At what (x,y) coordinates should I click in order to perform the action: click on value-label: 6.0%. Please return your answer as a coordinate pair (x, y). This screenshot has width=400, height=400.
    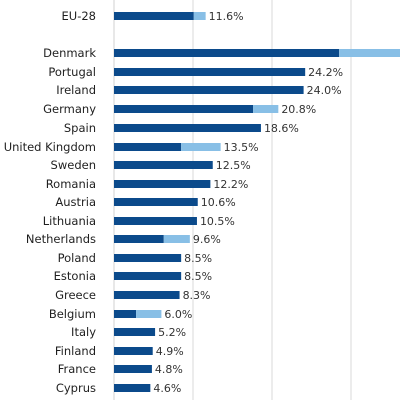
    Looking at the image, I should click on (178, 314).